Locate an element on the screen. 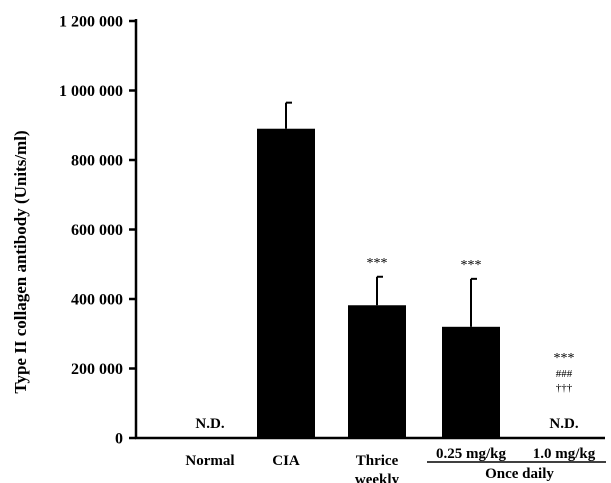 The width and height of the screenshot is (611, 483). y-tick-label: 1 000 000 is located at coordinates (91, 91).